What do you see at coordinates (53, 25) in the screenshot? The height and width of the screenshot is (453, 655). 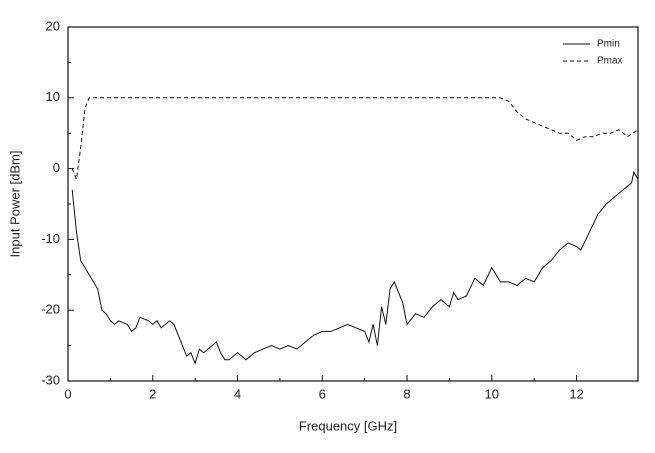 I see `y-tick-label: 20` at bounding box center [53, 25].